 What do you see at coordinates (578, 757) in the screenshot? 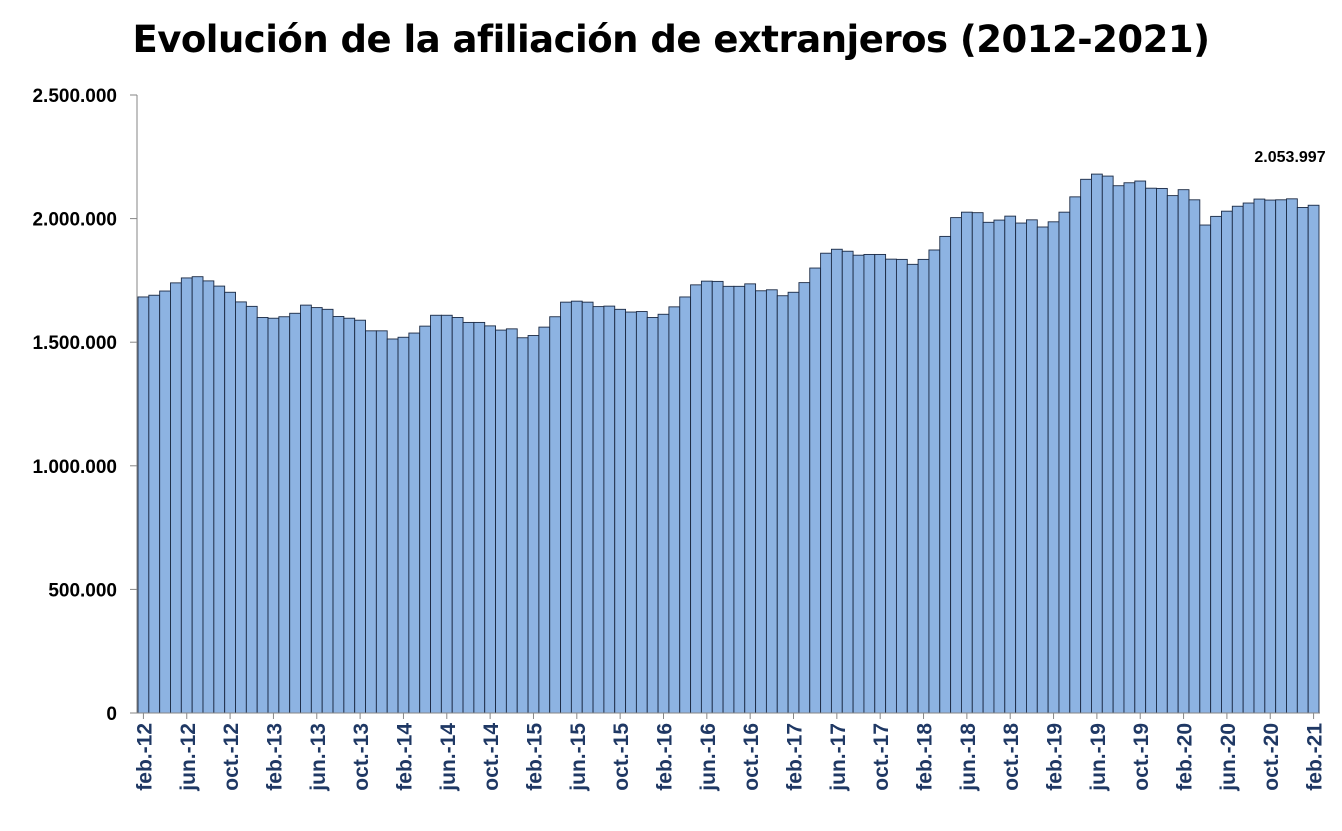
I see `x-tick-label: jun.-15` at bounding box center [578, 757].